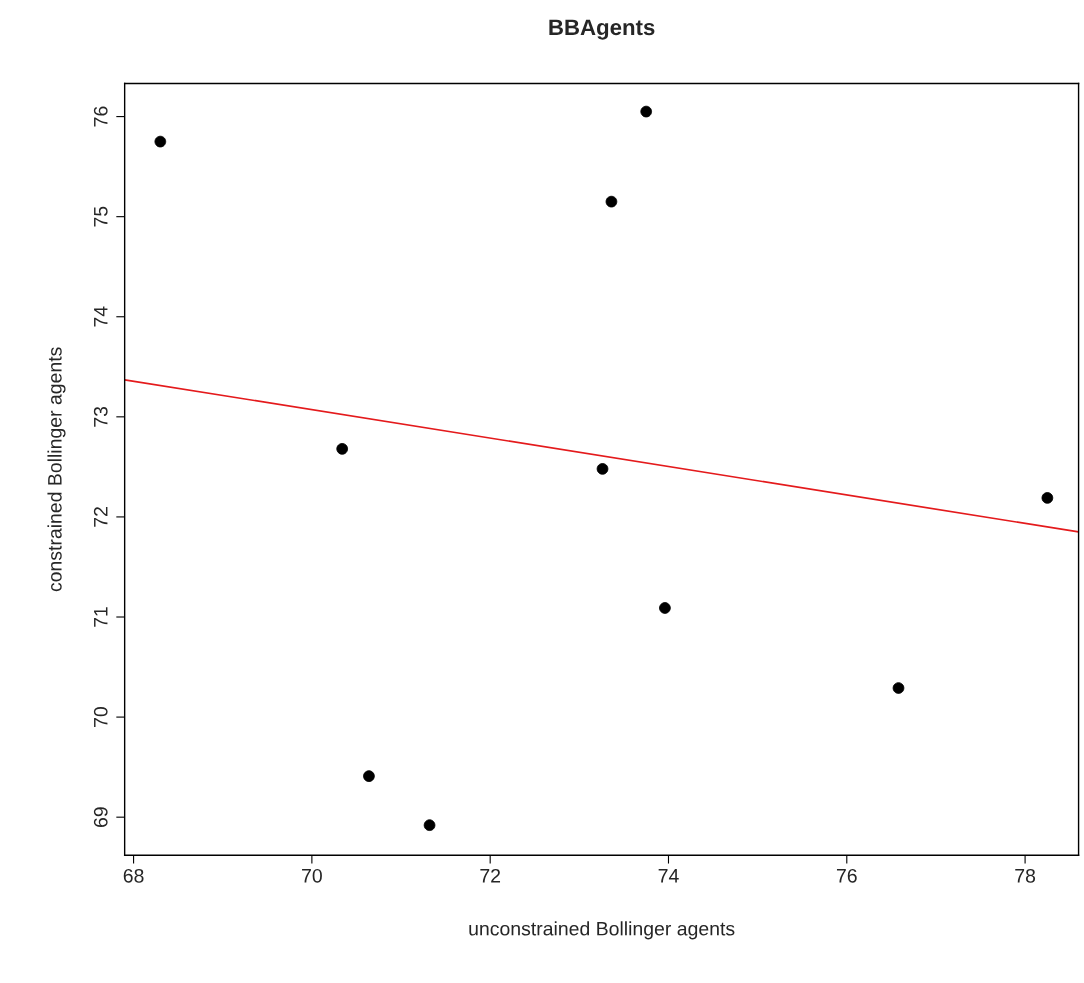 The height and width of the screenshot is (983, 1084). What do you see at coordinates (56, 469) in the screenshot?
I see `y-axis-title: constrained Bollinger agents` at bounding box center [56, 469].